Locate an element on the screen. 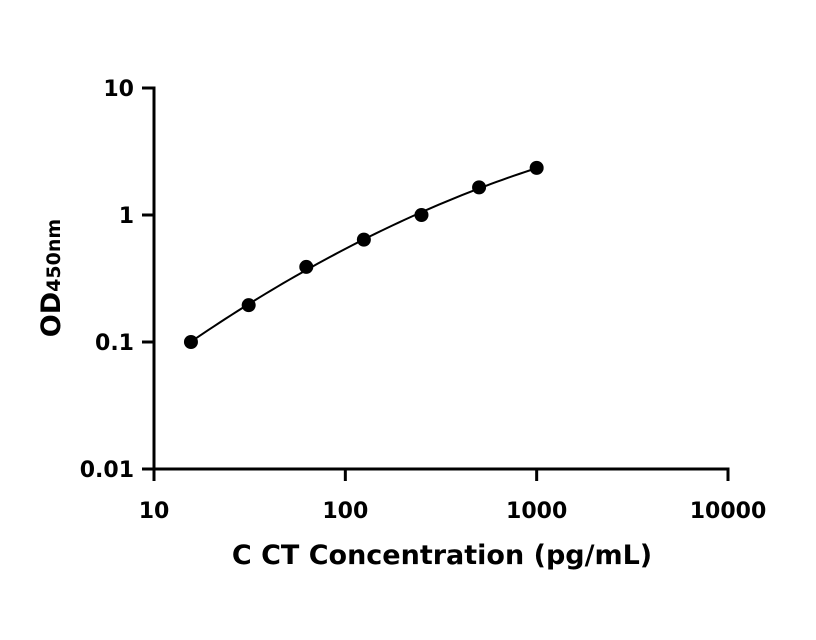 The width and height of the screenshot is (816, 640). y-axis-title-subscript: 450nm is located at coordinates (54, 255).